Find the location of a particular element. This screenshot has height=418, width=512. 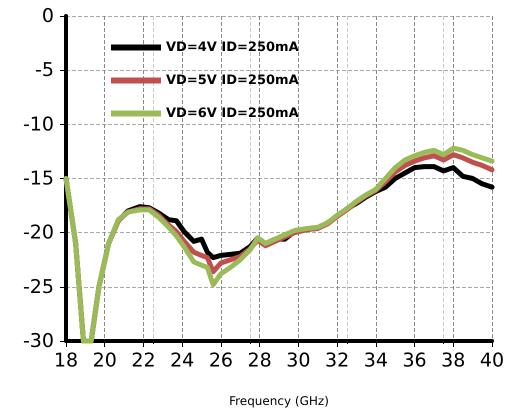

x-tick-label: 22 is located at coordinates (143, 361).